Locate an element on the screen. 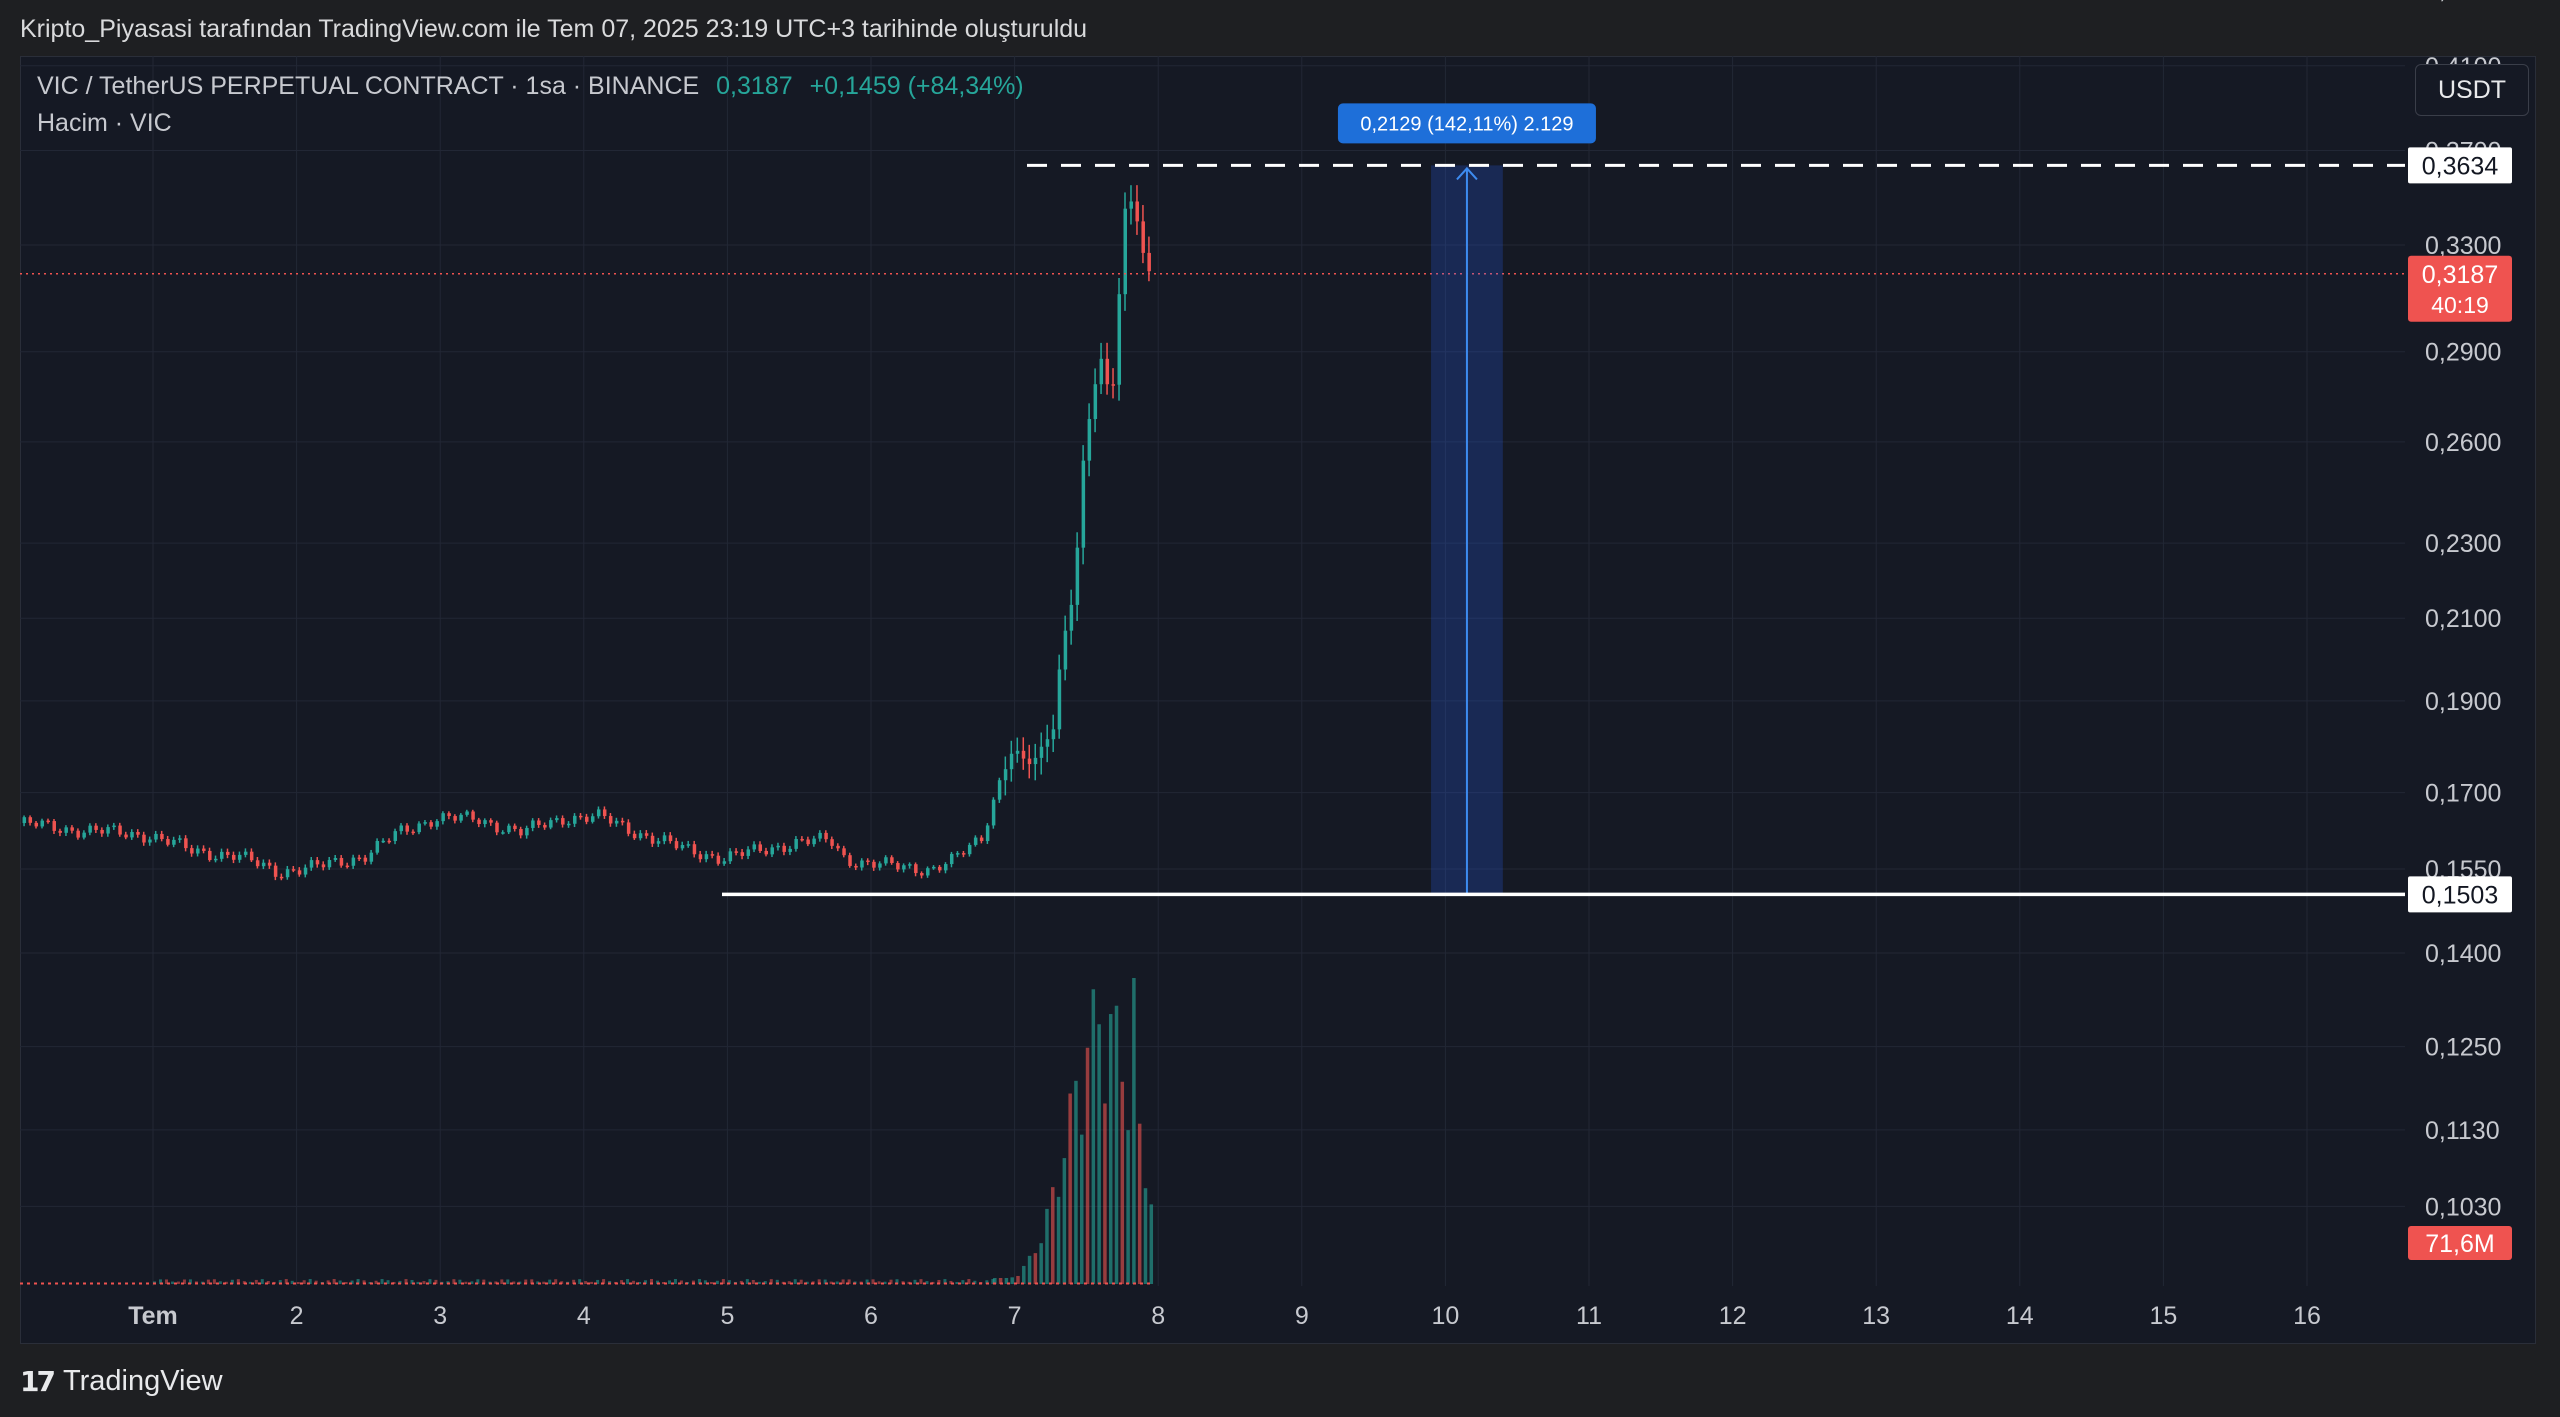 Image resolution: width=2560 pixels, height=1417 pixels. tradingview-logo: 17 TradingView is located at coordinates (121, 1381).